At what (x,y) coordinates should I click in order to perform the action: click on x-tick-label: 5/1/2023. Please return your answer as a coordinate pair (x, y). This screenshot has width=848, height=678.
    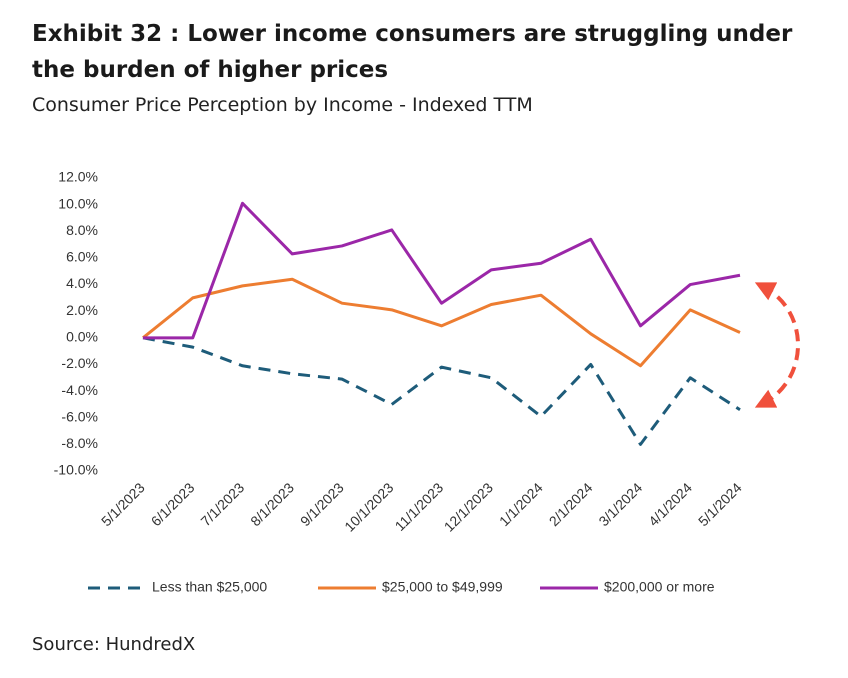
    Looking at the image, I should click on (123, 504).